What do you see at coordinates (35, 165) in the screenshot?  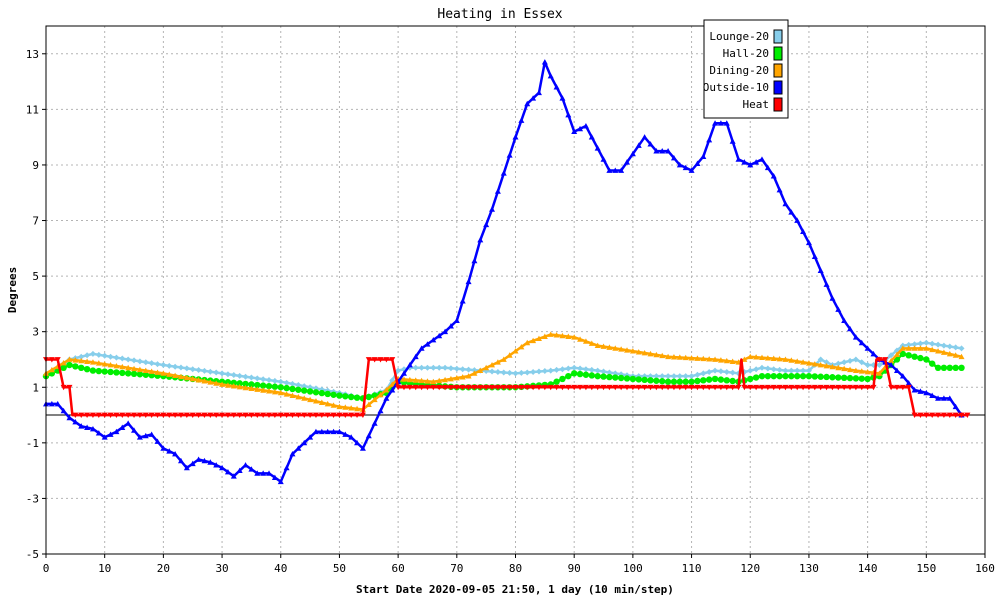 I see `y-tick-label: 9` at bounding box center [35, 165].